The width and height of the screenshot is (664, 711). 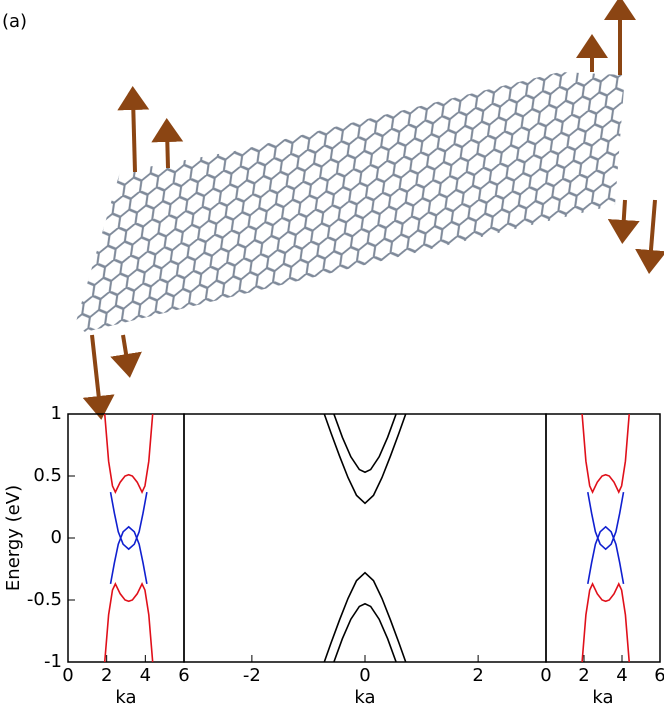 What do you see at coordinates (44, 599) in the screenshot?
I see `y-tick-label: -0.5` at bounding box center [44, 599].